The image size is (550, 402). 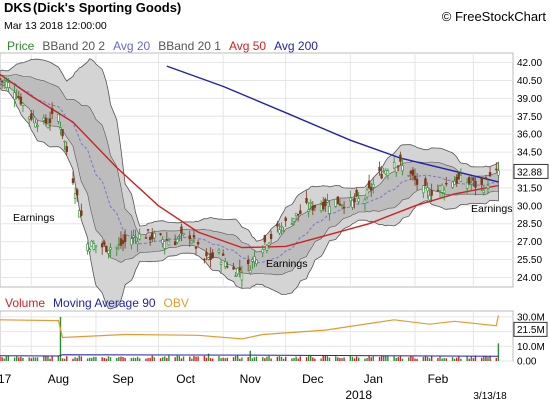 What do you see at coordinates (529, 81) in the screenshot?
I see `y-tick-label: 40.50` at bounding box center [529, 81].